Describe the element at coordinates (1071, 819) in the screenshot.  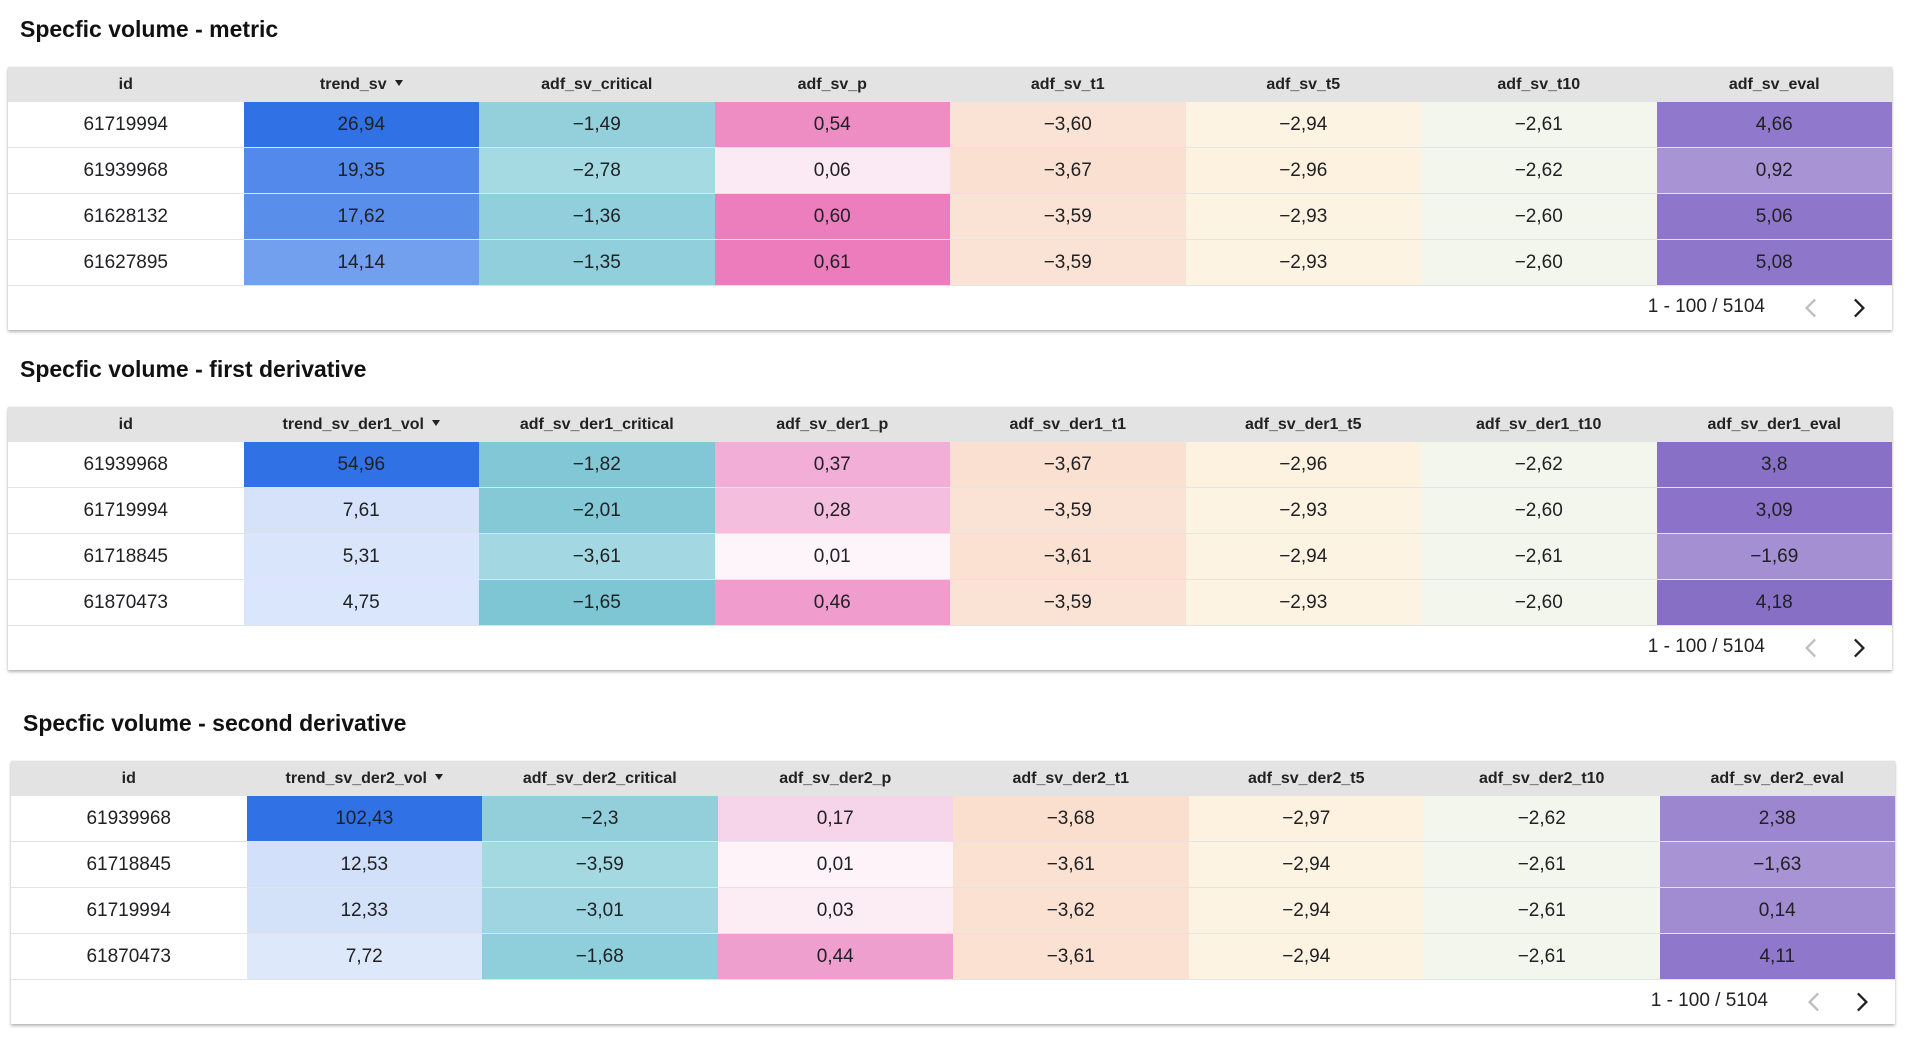
I see `table-cell: −3,68` at that location.